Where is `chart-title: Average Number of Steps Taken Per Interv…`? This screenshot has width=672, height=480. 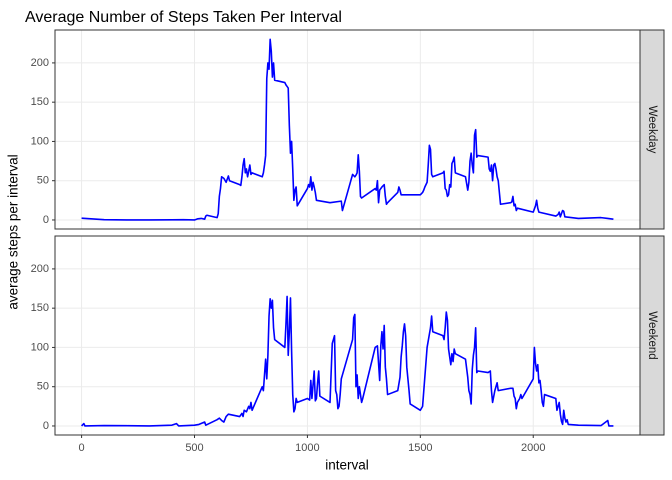 chart-title: Average Number of Steps Taken Per Interv… is located at coordinates (183, 17).